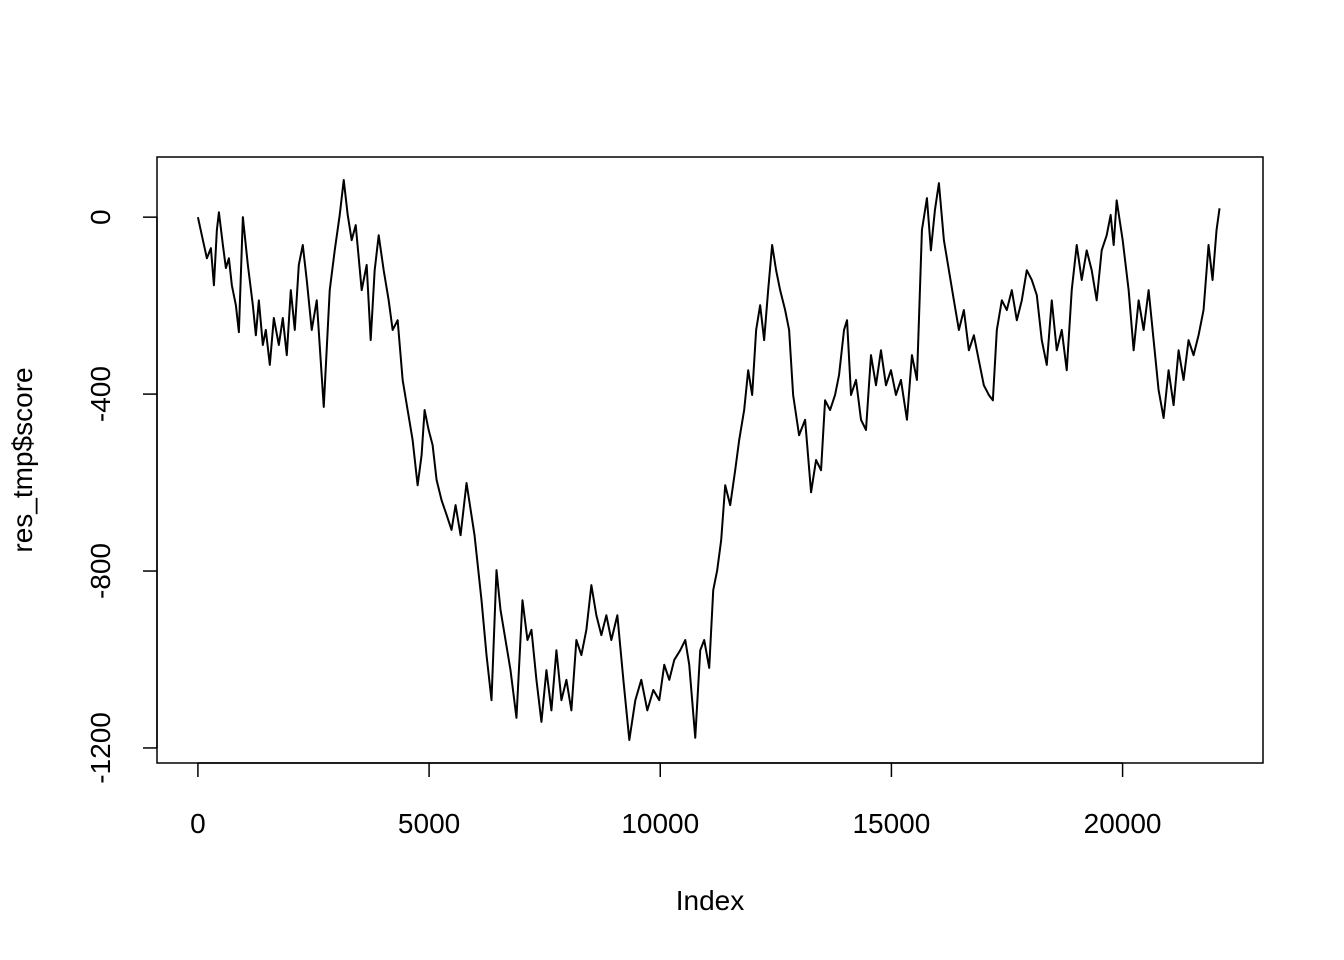 This screenshot has height=960, width=1344. I want to click on x-axis-label: Index, so click(710, 900).